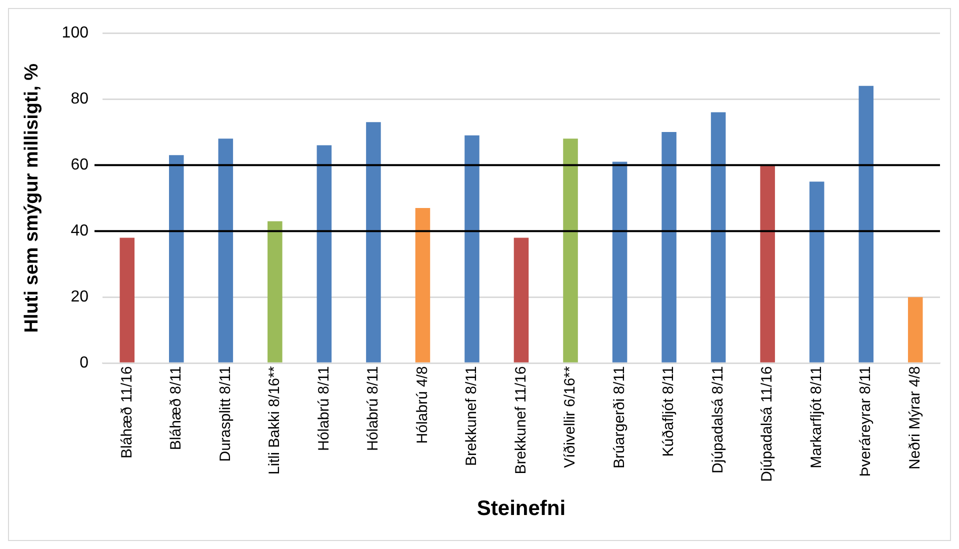 This screenshot has width=959, height=549. Describe the element at coordinates (521, 508) in the screenshot. I see `x-axis-title: Steinefni` at that location.